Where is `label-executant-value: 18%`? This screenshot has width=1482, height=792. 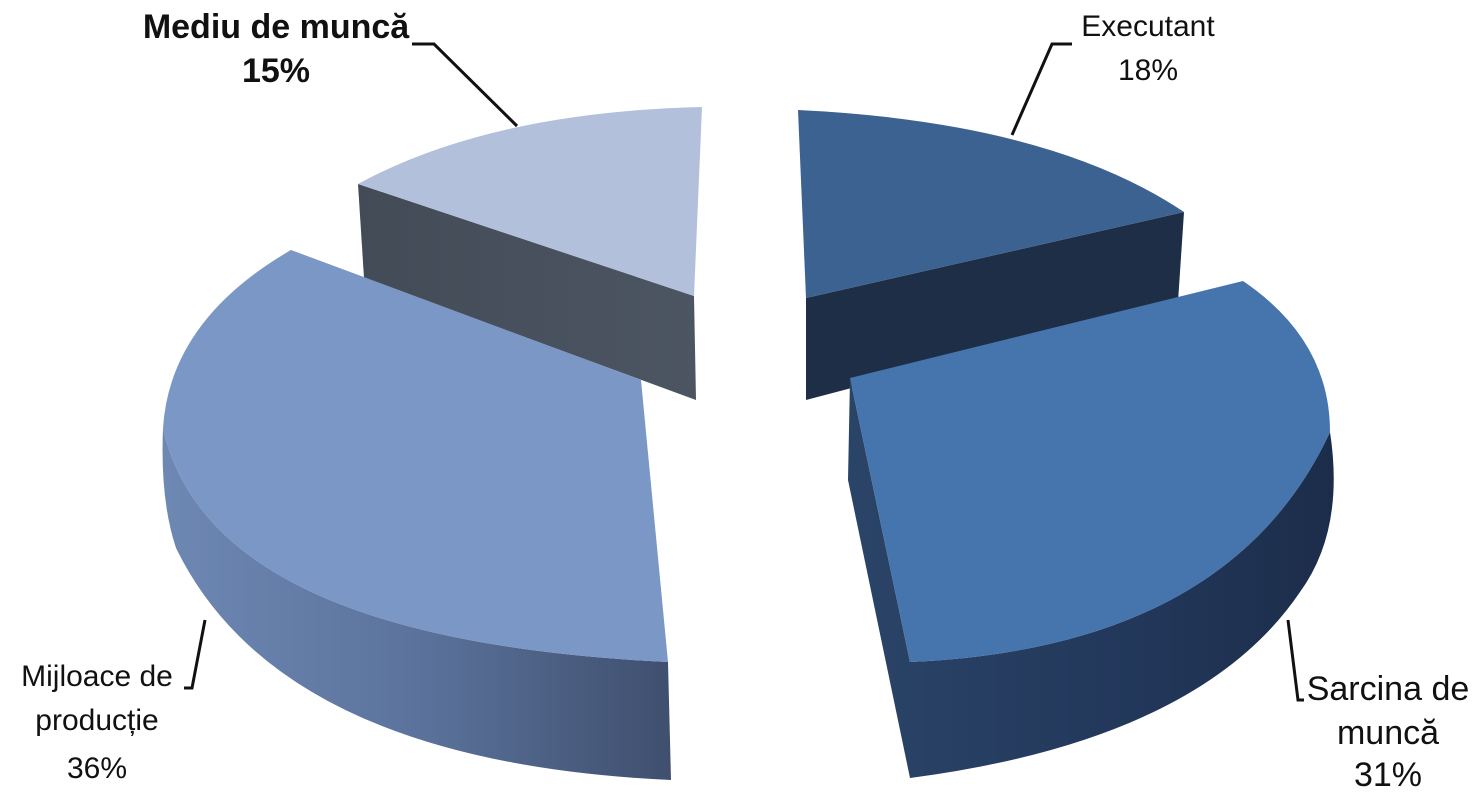
label-executant-value: 18% is located at coordinates (1148, 70).